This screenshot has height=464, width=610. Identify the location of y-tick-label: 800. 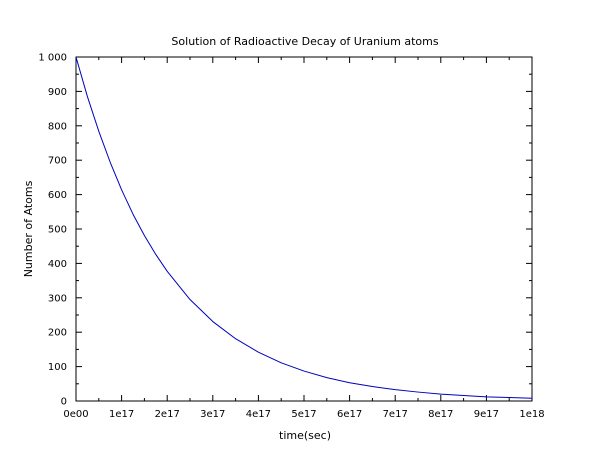
(57, 126).